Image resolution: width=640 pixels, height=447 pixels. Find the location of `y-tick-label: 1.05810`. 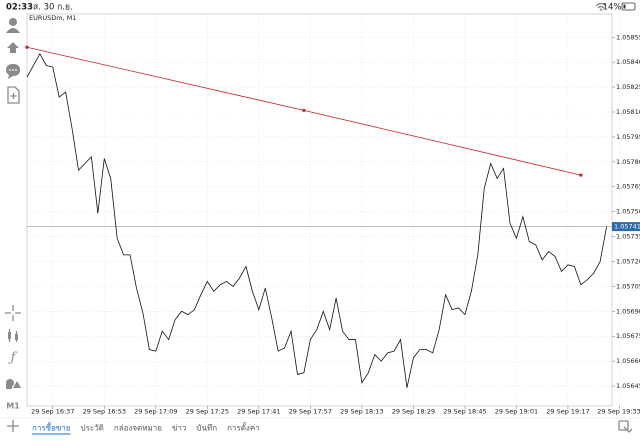

y-tick-label: 1.05810 is located at coordinates (628, 112).